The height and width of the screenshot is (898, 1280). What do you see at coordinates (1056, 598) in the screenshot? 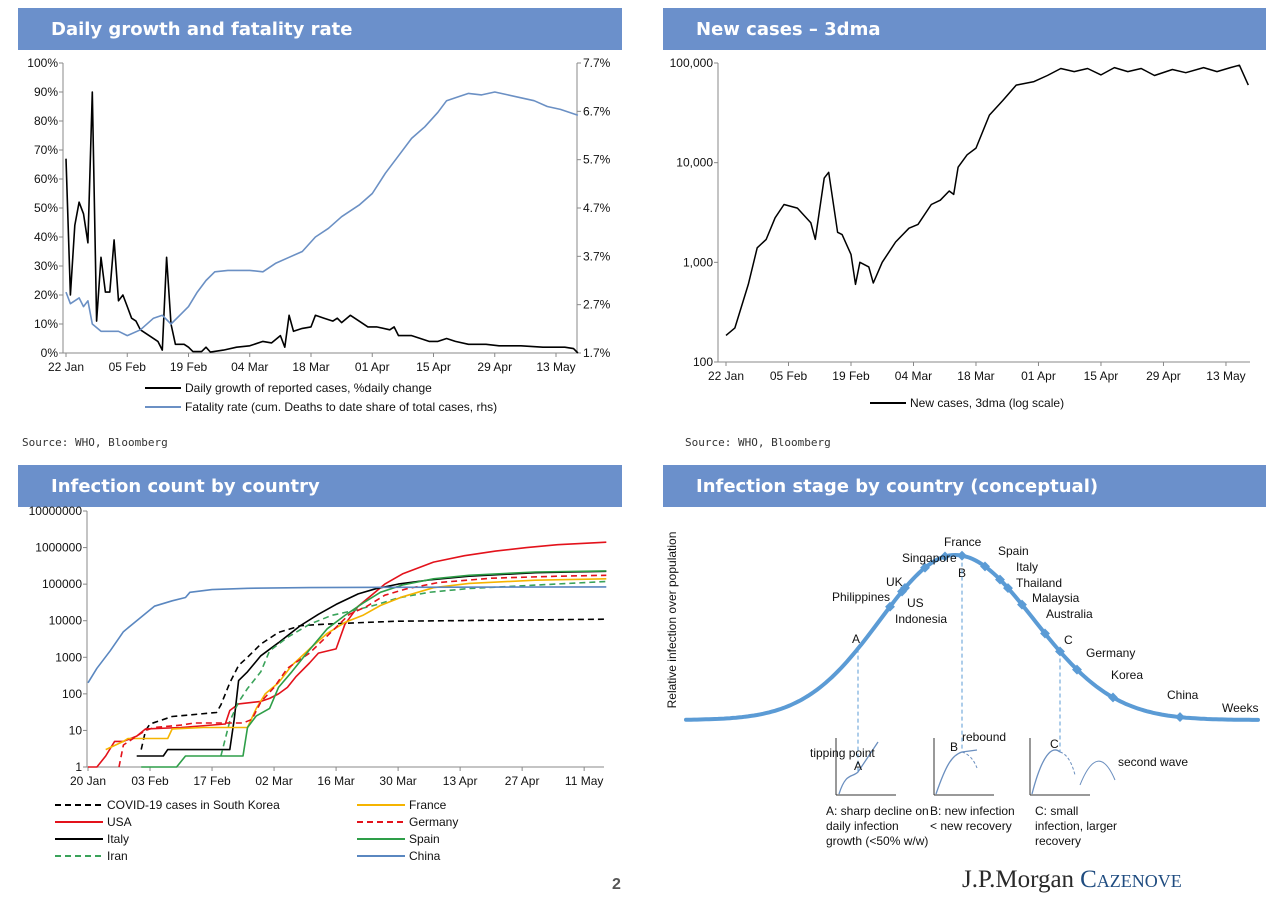
I see `country-label: Malaysia` at bounding box center [1056, 598].